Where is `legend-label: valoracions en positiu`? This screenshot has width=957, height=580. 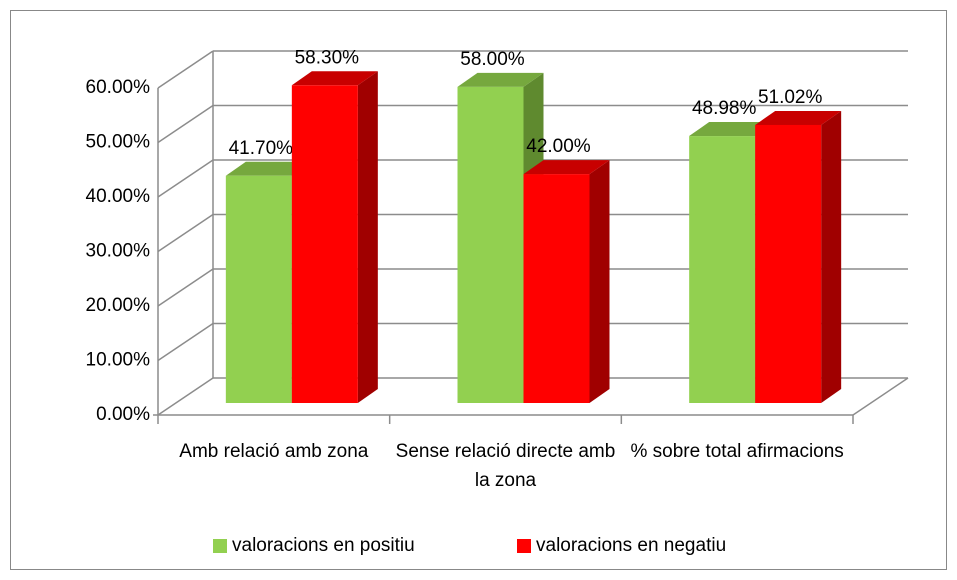 legend-label: valoracions en positiu is located at coordinates (323, 545).